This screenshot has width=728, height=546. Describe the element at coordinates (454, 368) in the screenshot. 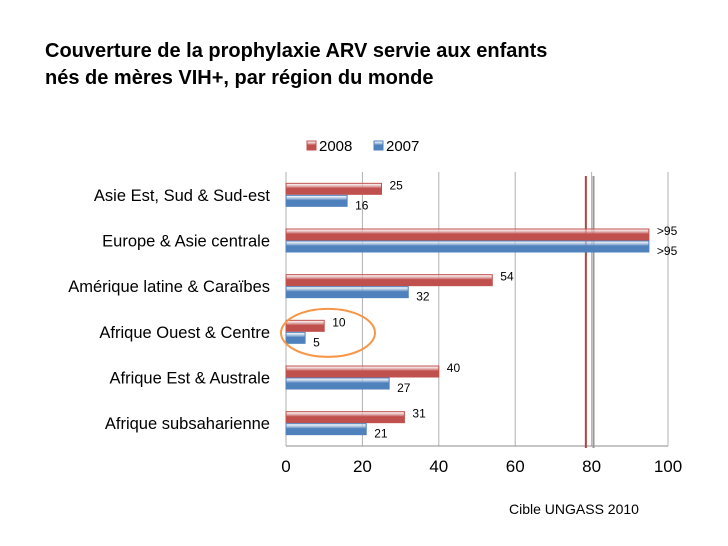

I see `data-label-2008: 40` at that location.